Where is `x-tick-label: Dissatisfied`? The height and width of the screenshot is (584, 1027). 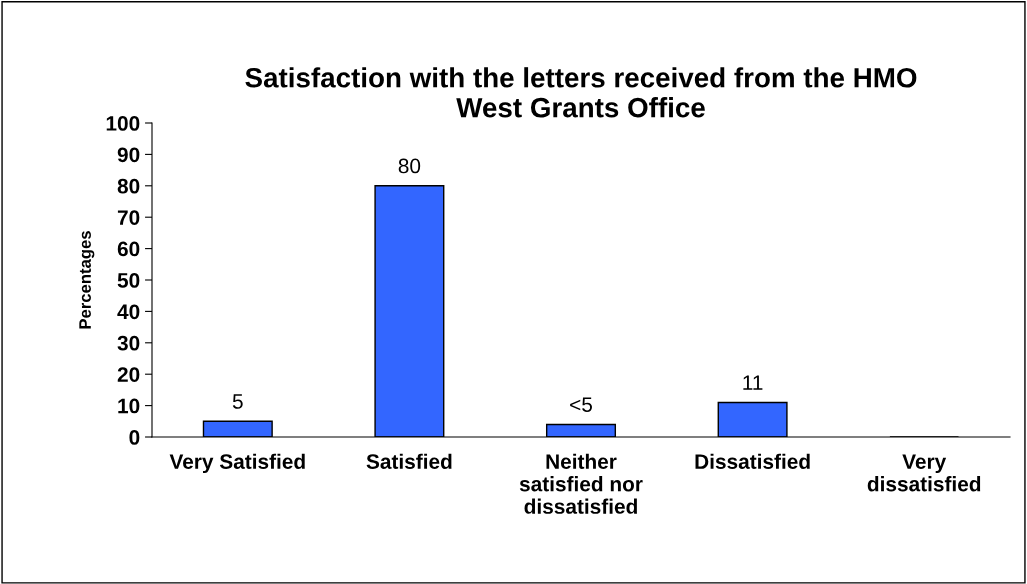 x-tick-label: Dissatisfied is located at coordinates (752, 461).